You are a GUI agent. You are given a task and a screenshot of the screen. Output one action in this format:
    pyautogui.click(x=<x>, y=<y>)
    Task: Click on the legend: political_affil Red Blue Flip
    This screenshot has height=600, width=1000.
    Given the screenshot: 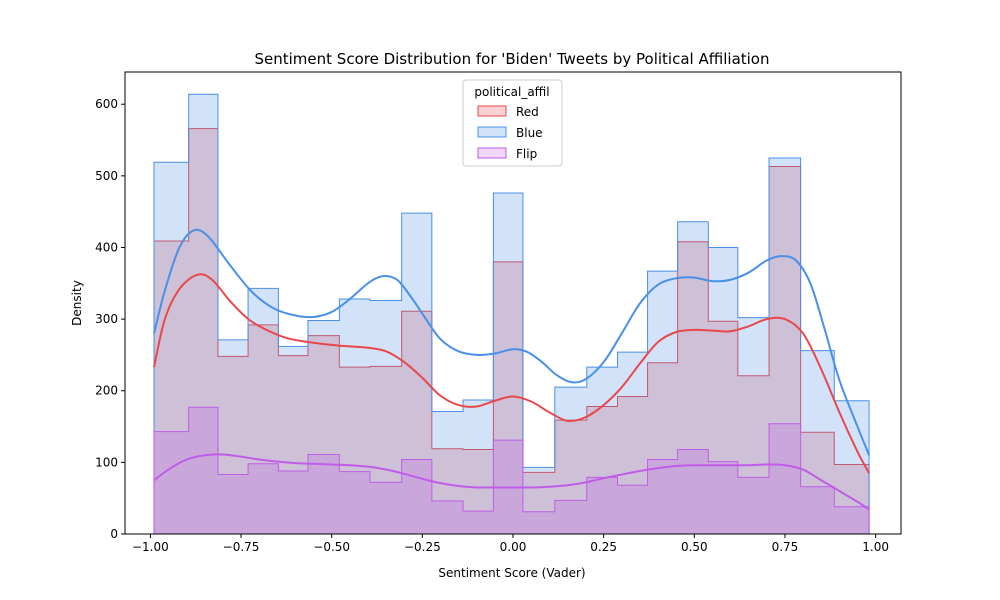 What is the action you would take?
    pyautogui.click(x=512, y=123)
    